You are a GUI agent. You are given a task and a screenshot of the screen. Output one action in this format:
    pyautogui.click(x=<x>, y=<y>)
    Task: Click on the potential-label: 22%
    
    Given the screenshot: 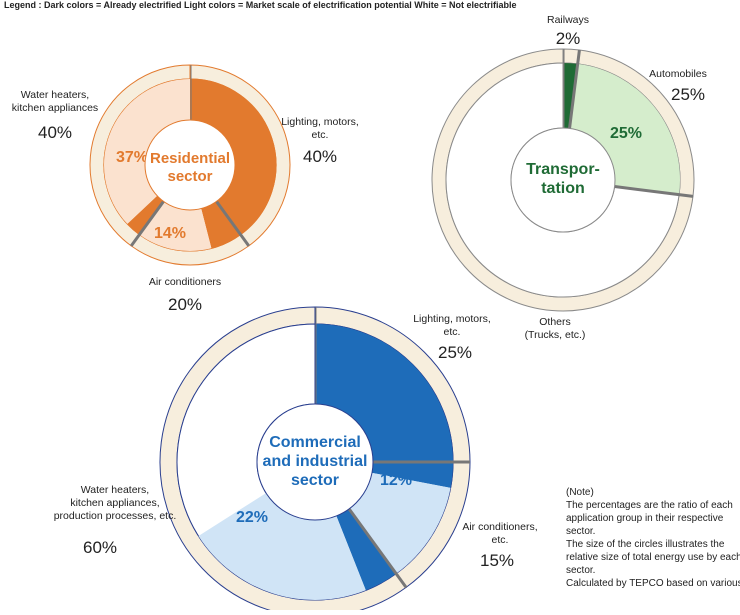 What is the action you would take?
    pyautogui.click(x=252, y=517)
    